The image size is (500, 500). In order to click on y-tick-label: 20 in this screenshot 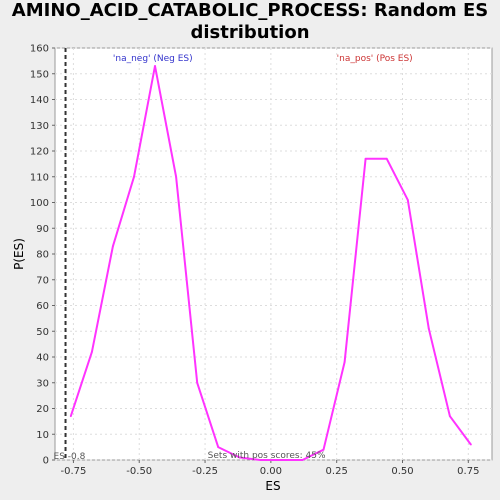, I will do `click(42, 409)`.